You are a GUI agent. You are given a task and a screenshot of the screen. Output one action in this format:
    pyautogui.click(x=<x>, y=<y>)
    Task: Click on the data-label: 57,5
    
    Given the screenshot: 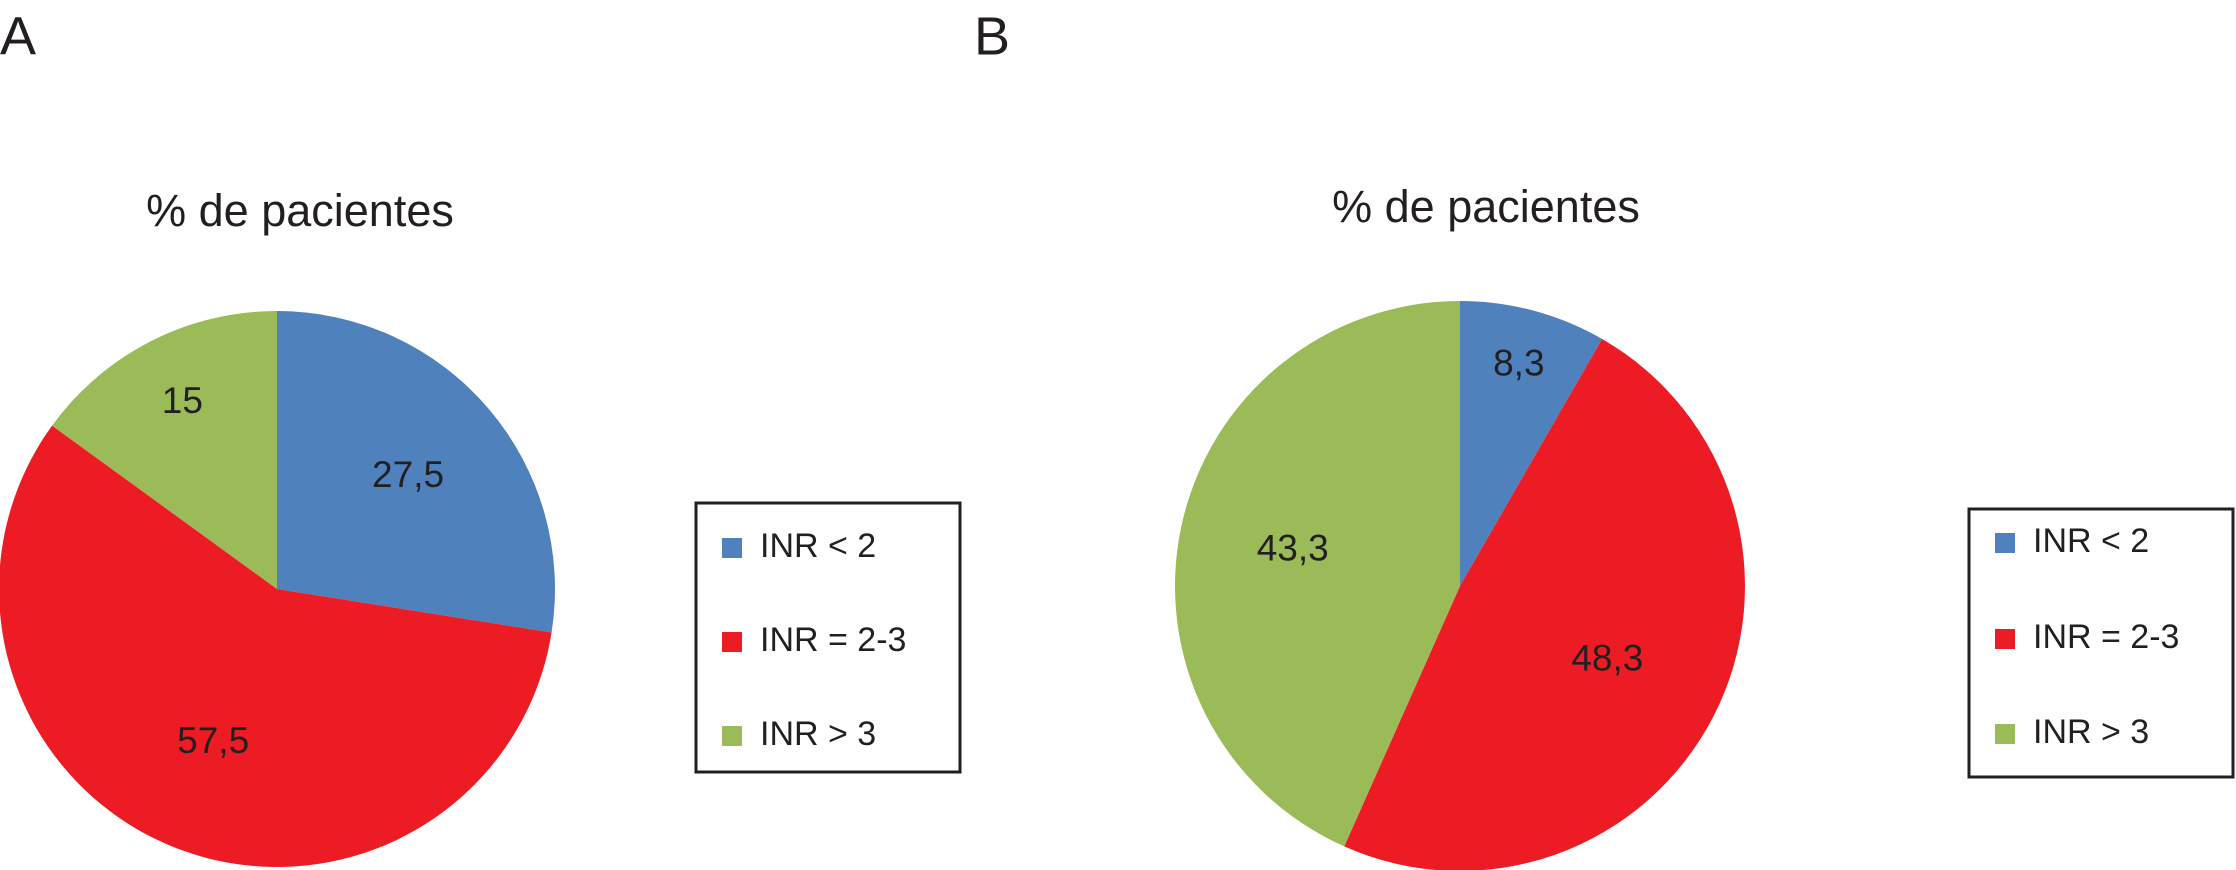 What is the action you would take?
    pyautogui.click(x=213, y=740)
    